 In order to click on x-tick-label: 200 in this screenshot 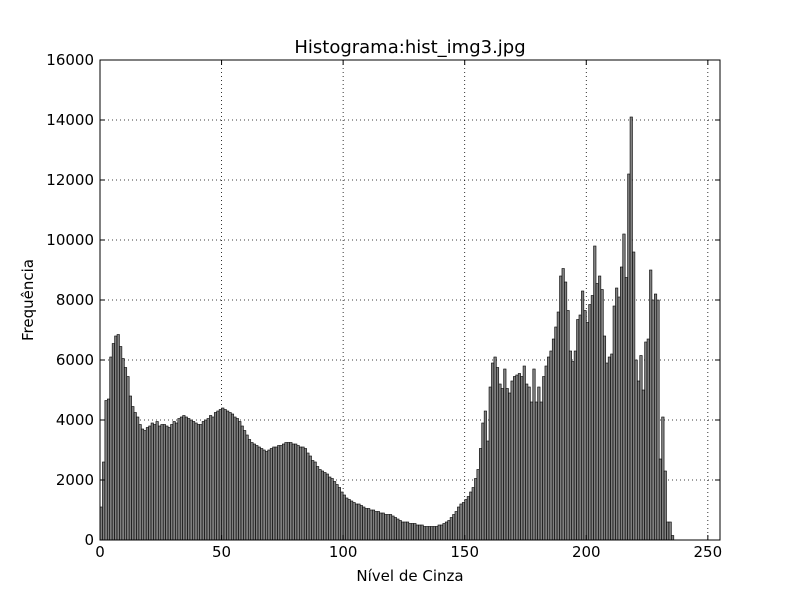, I will do `click(586, 552)`.